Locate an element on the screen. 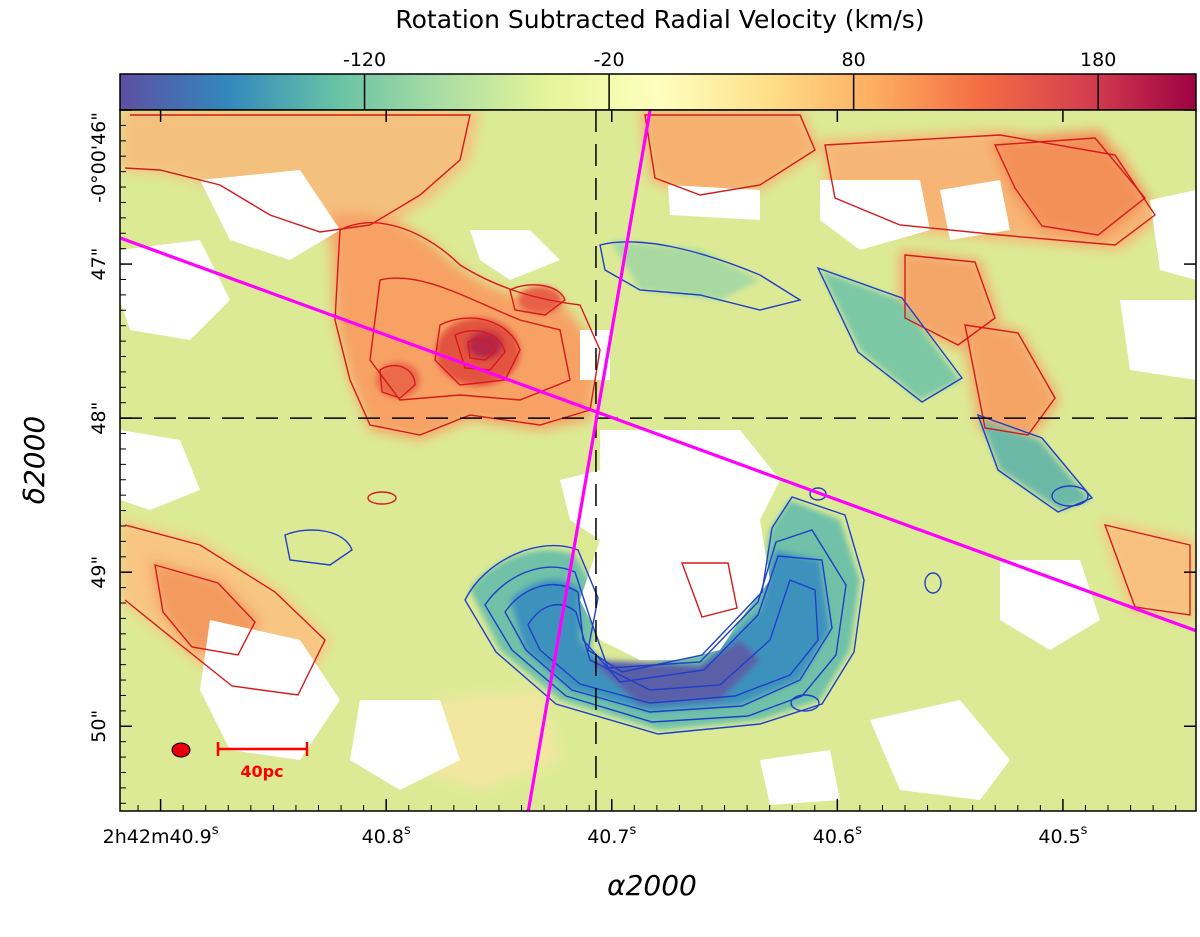 The height and width of the screenshot is (937, 1200). y-tick-label: 49" is located at coordinates (99, 572).